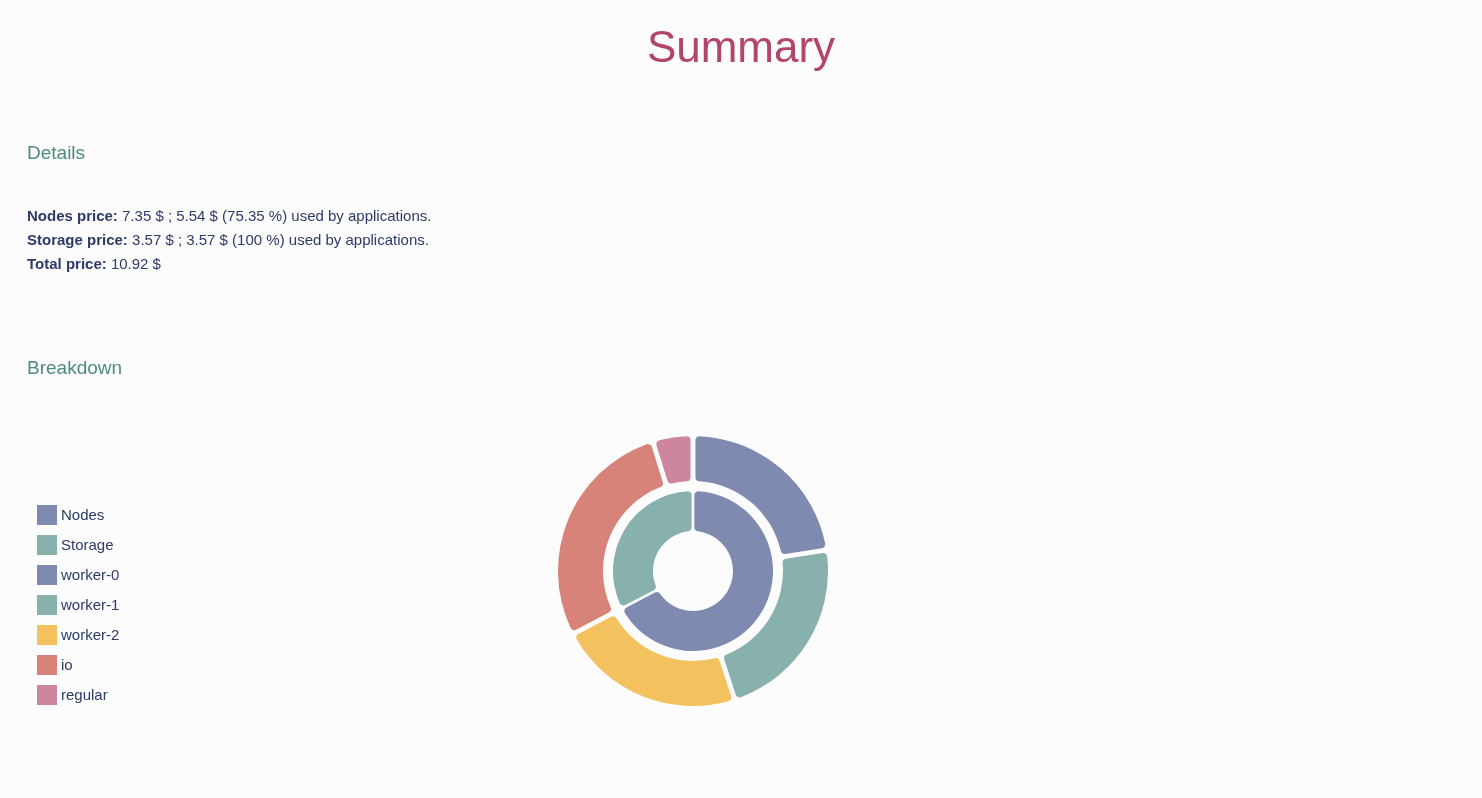 Image resolution: width=1482 pixels, height=798 pixels. What do you see at coordinates (90, 574) in the screenshot?
I see `legend-label: worker-0` at bounding box center [90, 574].